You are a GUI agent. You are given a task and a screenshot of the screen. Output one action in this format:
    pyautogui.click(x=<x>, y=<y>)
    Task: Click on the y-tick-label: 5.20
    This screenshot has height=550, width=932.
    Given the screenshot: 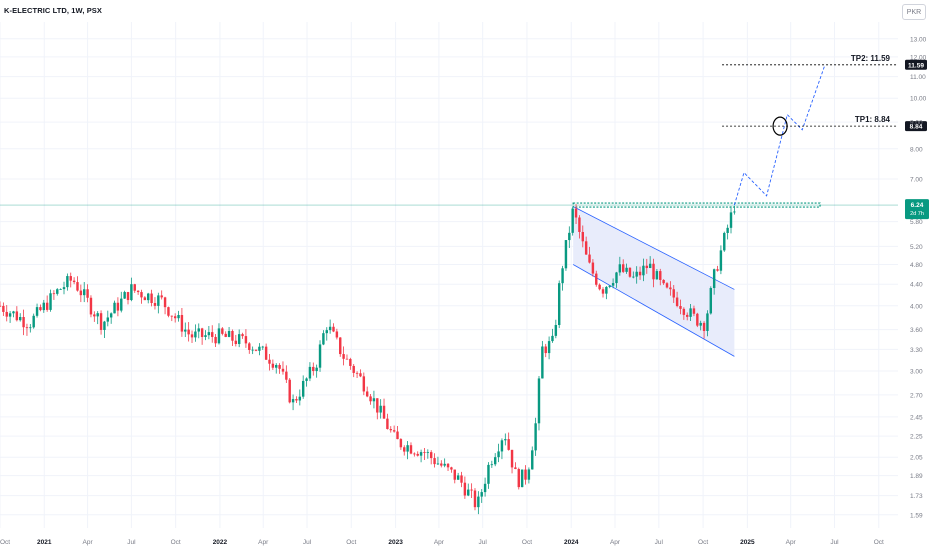 What is the action you would take?
    pyautogui.click(x=916, y=247)
    